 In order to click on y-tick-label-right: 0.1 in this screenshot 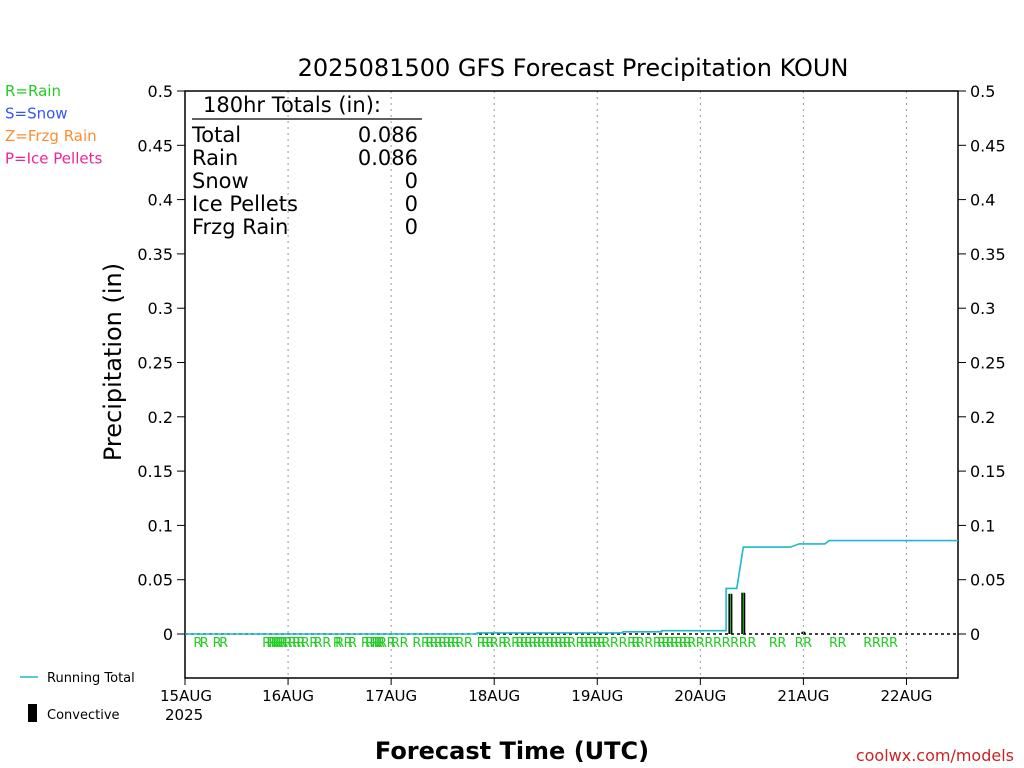, I will do `click(982, 525)`.